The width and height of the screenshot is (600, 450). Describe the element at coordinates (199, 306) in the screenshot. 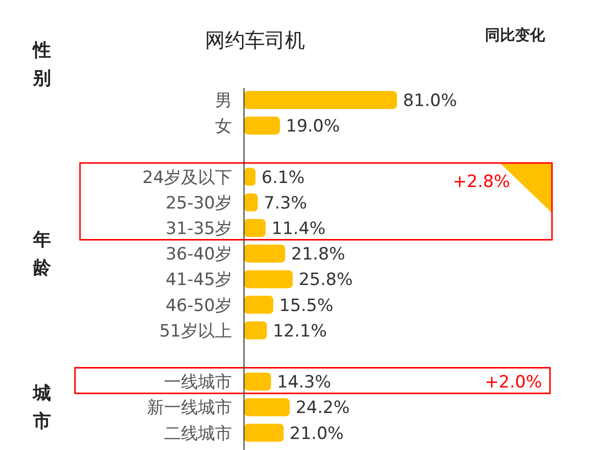

I see `y-tick-label: 46-50岁` at that location.